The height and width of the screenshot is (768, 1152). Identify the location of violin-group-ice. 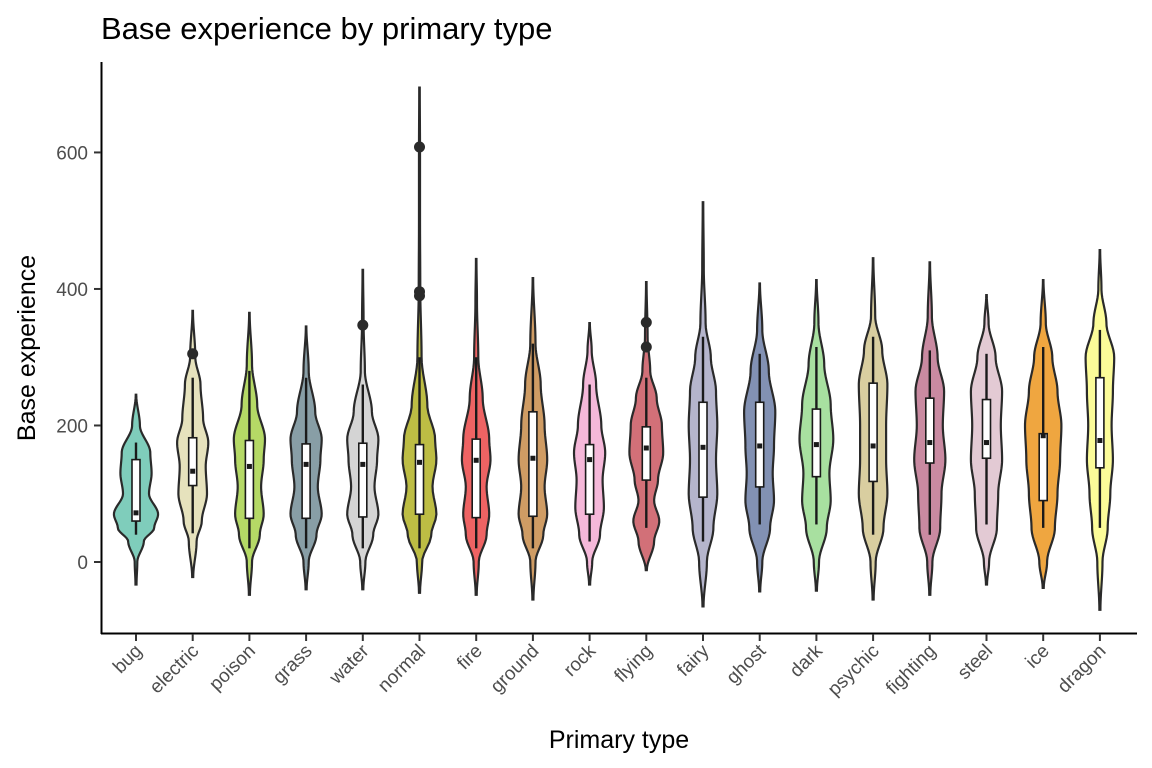
(1043, 434).